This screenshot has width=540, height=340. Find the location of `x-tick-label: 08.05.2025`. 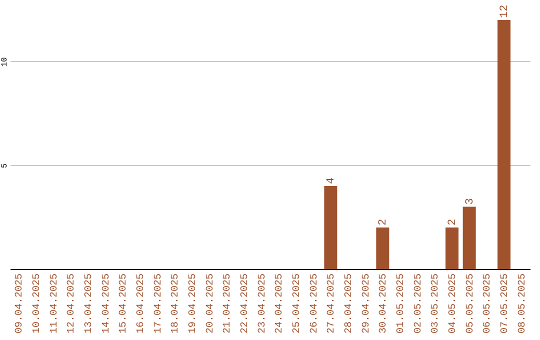

x-tick-label: 08.05.2025 is located at coordinates (522, 304).